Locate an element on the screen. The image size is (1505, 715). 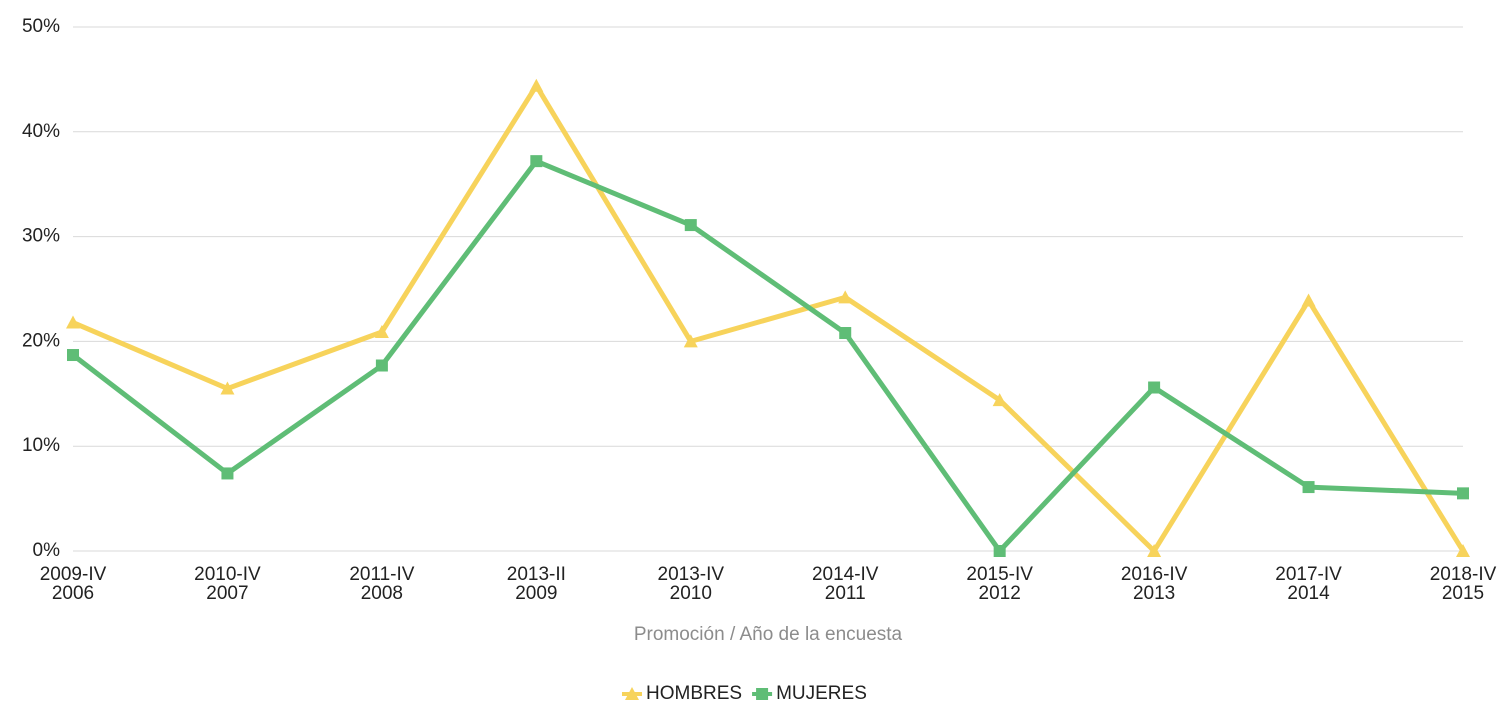
x-tick-label: 2009-IV is located at coordinates (73, 574).